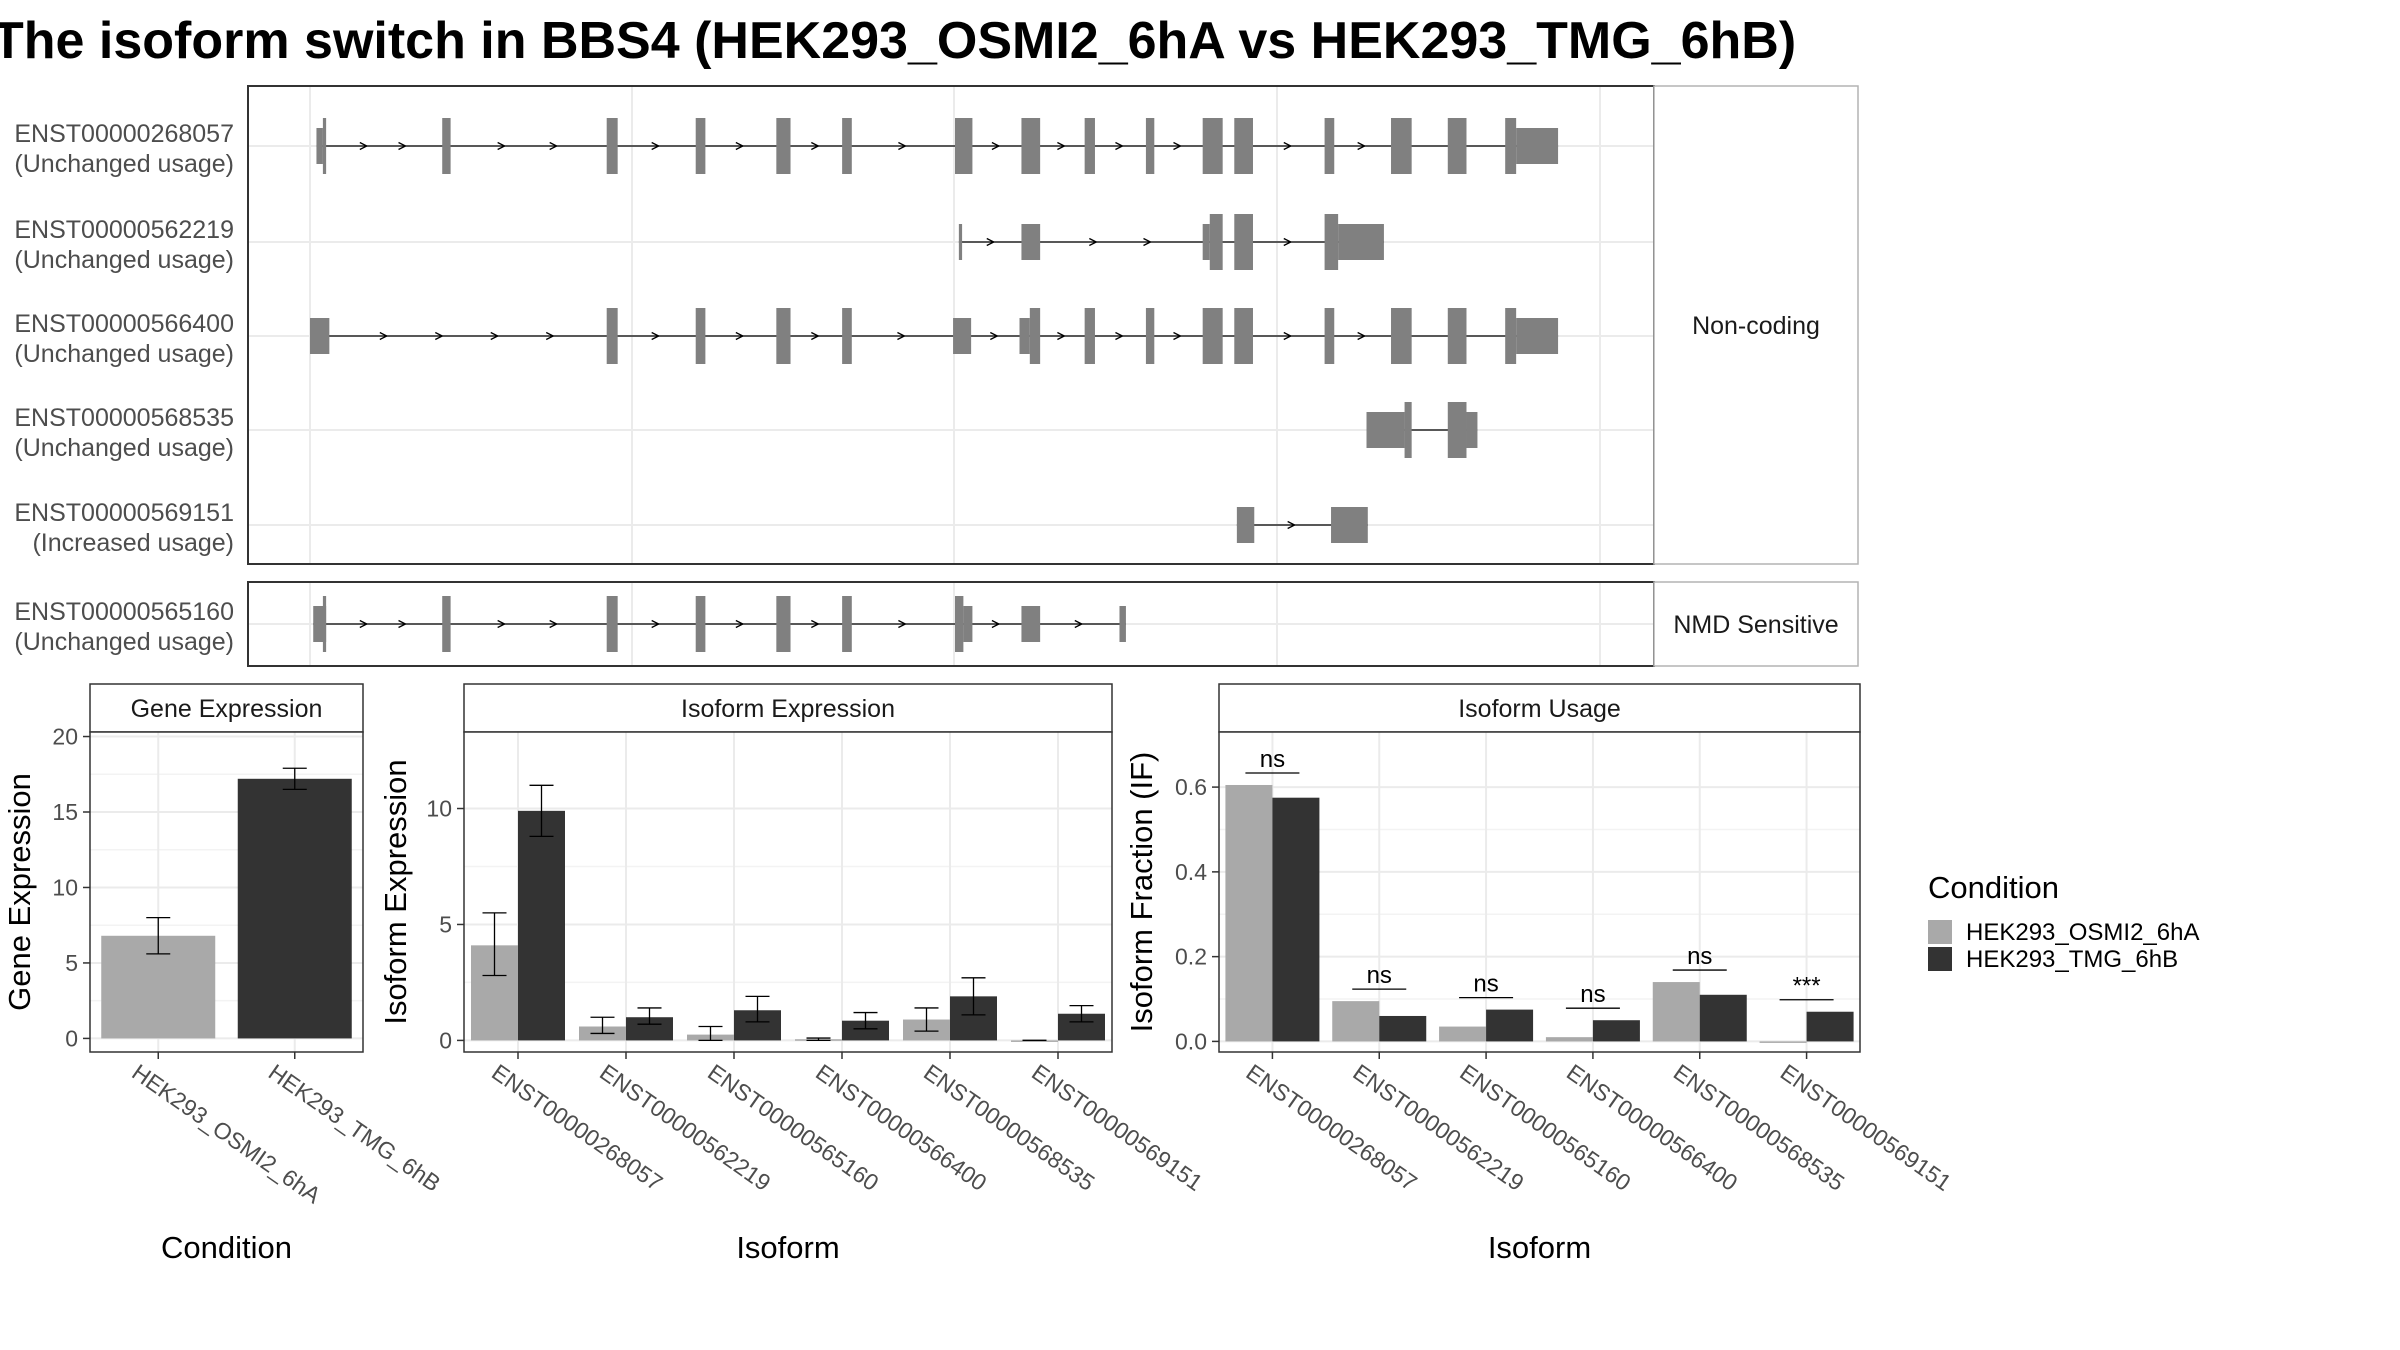  What do you see at coordinates (1993, 887) in the screenshot?
I see `legend-title: Condition` at bounding box center [1993, 887].